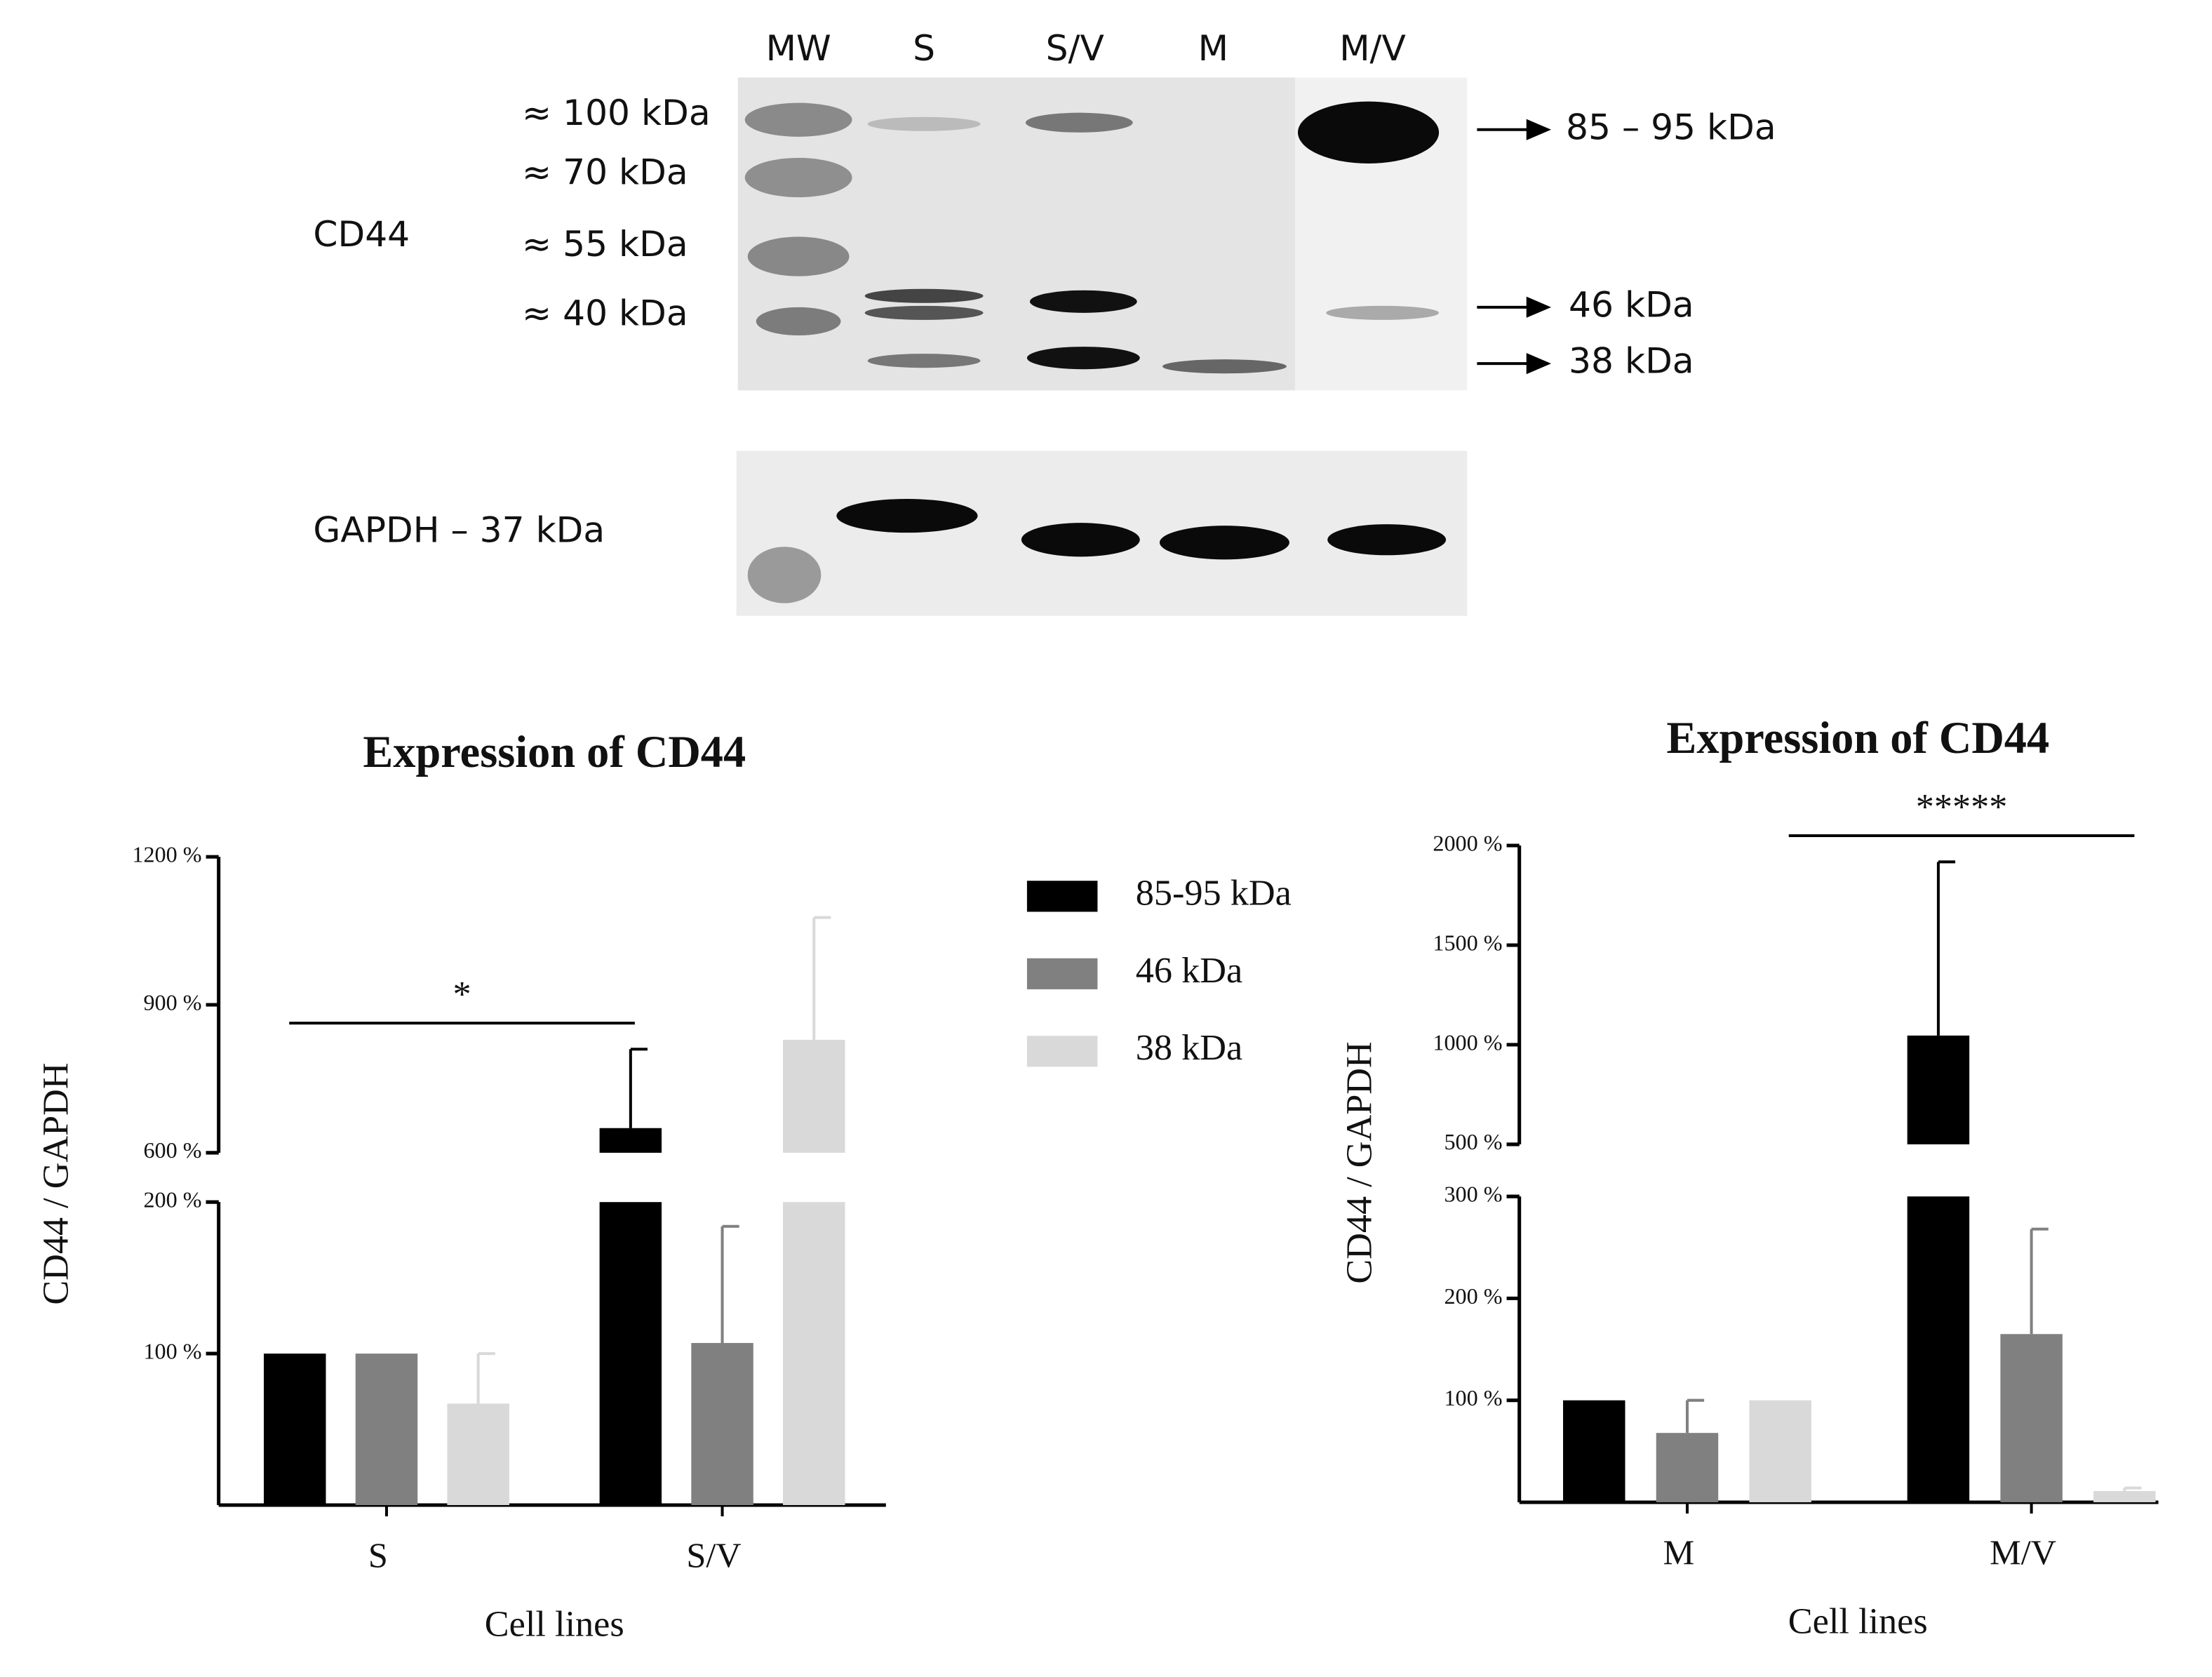 The image size is (2212, 1677). What do you see at coordinates (2023, 1552) in the screenshot?
I see `x-tick-label: M/V` at bounding box center [2023, 1552].